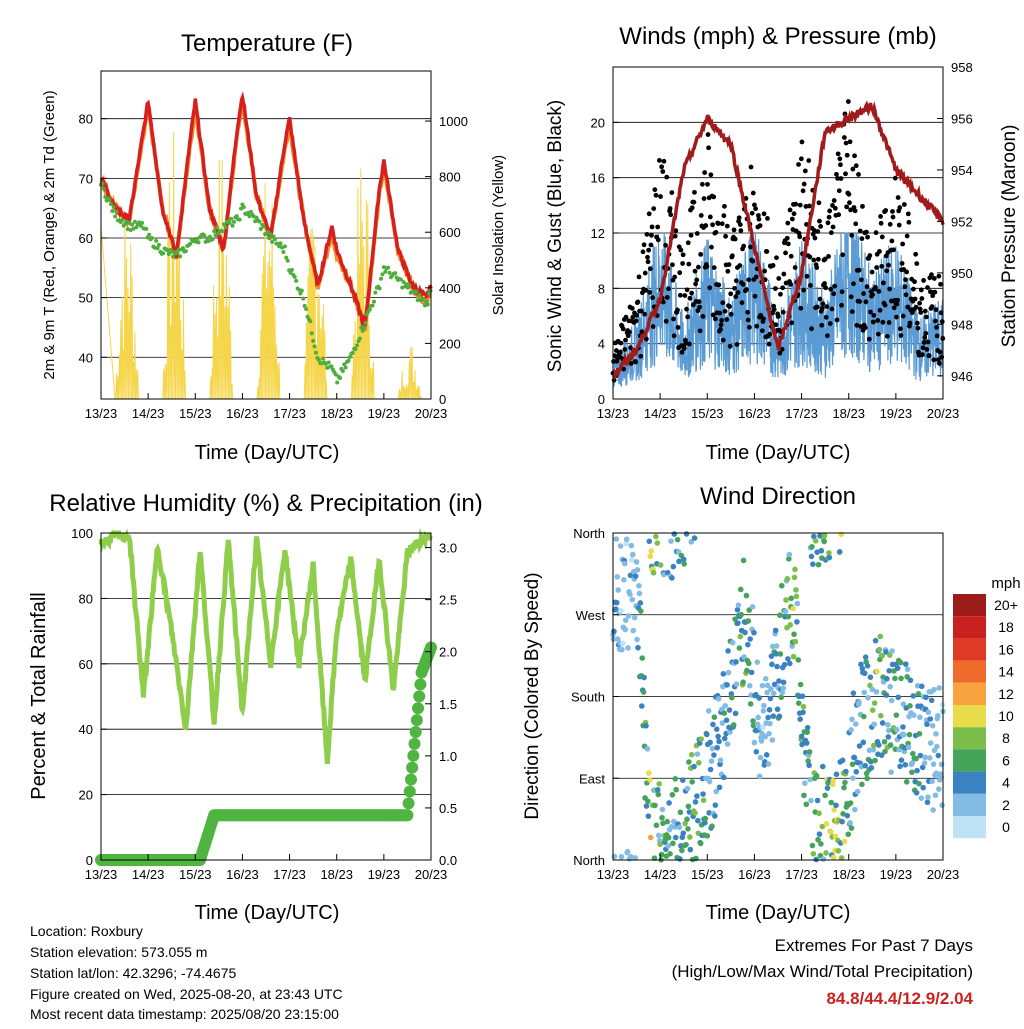 The image size is (1024, 1029). What do you see at coordinates (453, 121) in the screenshot?
I see `y-tick-label: 1000` at bounding box center [453, 121].